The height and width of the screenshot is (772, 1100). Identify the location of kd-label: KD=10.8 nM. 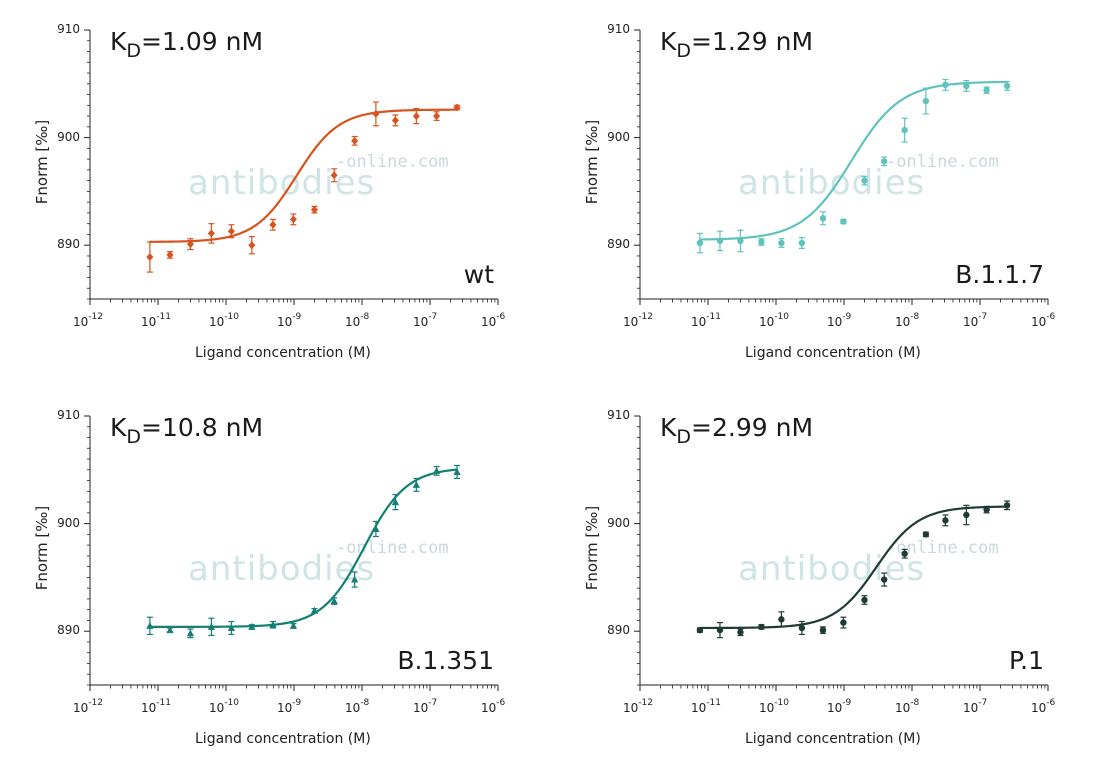
(186, 430).